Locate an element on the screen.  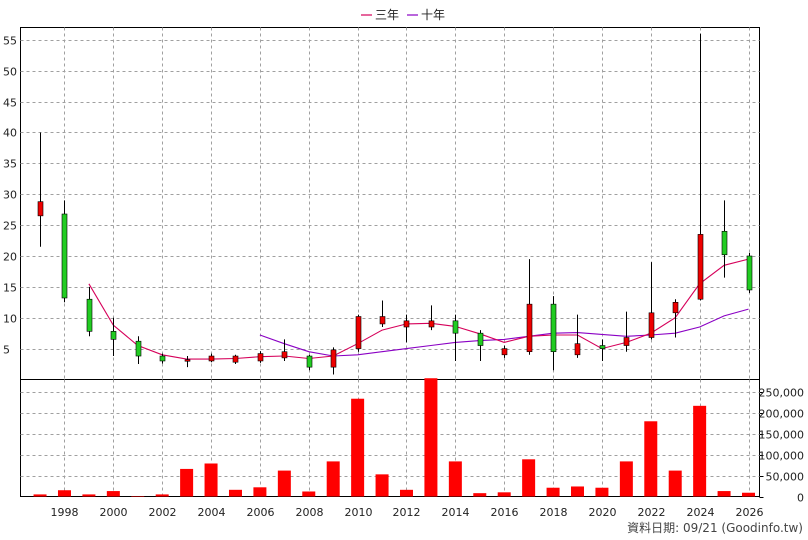
price-tick-label: 5 is located at coordinates (6, 350).